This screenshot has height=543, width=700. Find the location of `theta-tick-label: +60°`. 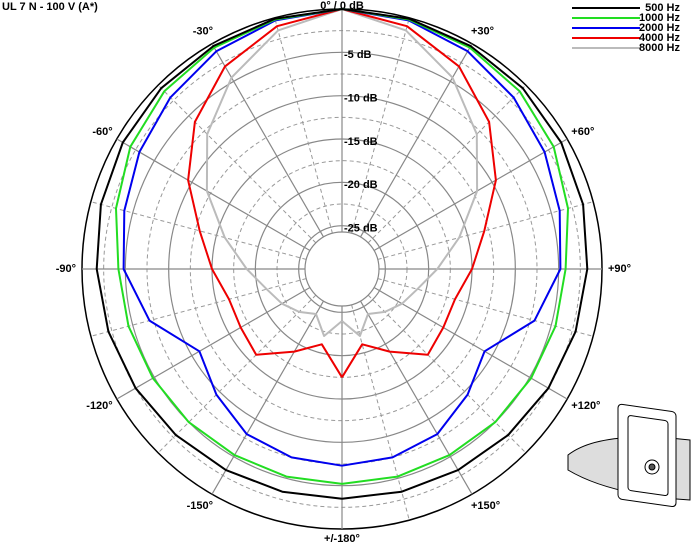

theta-tick-label: +60° is located at coordinates (582, 132).